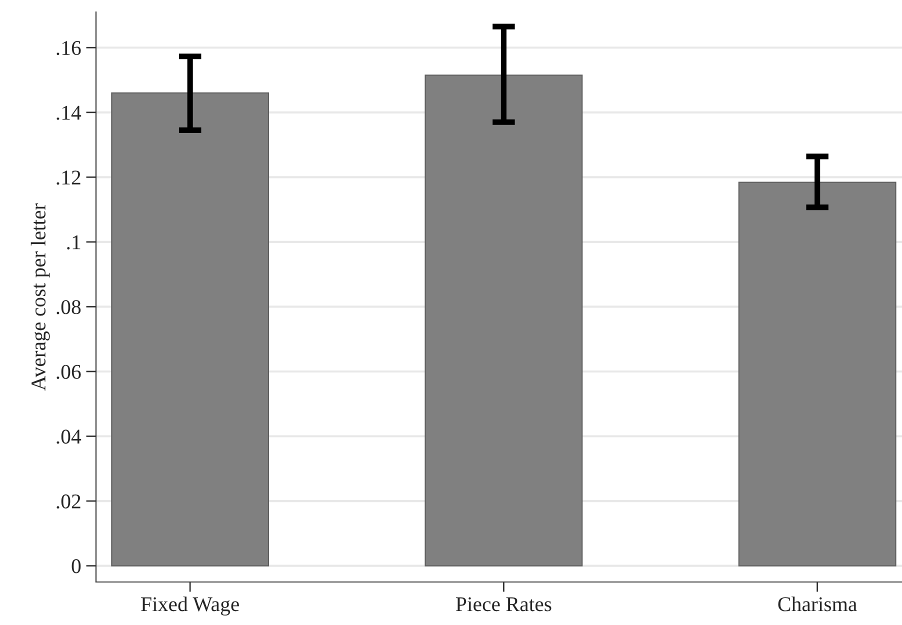 The image size is (902, 625). What do you see at coordinates (69, 113) in the screenshot?
I see `y-tick-label: .14` at bounding box center [69, 113].